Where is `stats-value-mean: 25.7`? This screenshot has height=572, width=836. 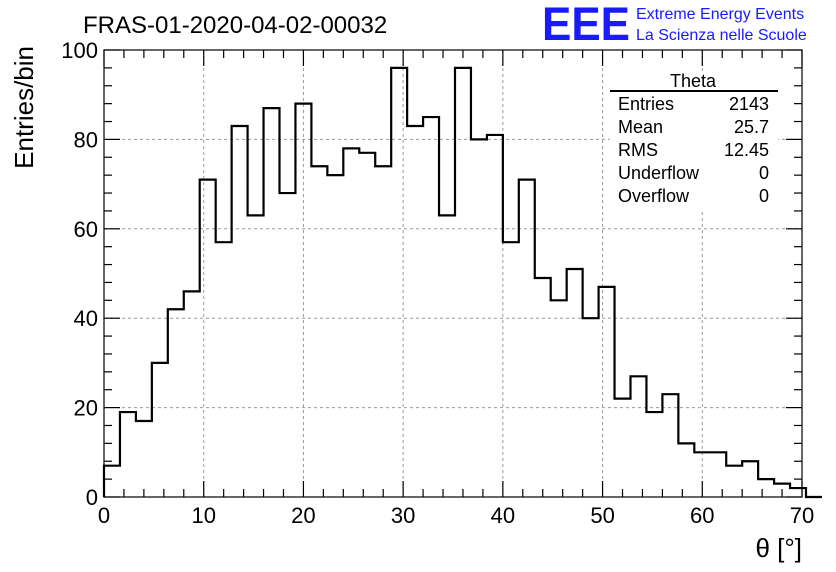
stats-value-mean: 25.7 is located at coordinates (751, 127).